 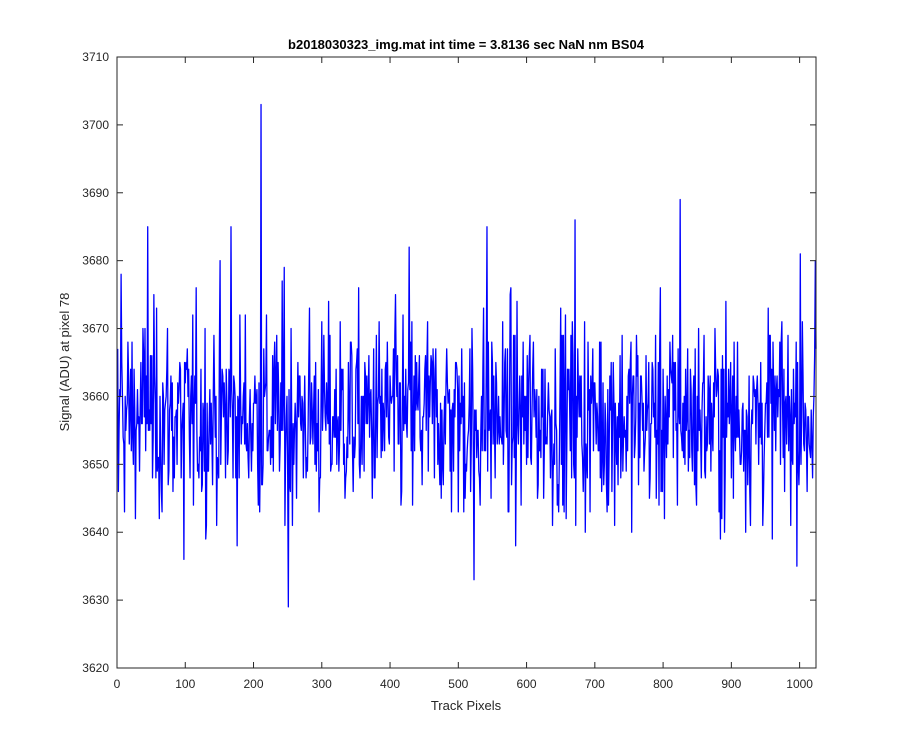 What do you see at coordinates (254, 684) in the screenshot?
I see `x-tick-label: 200` at bounding box center [254, 684].